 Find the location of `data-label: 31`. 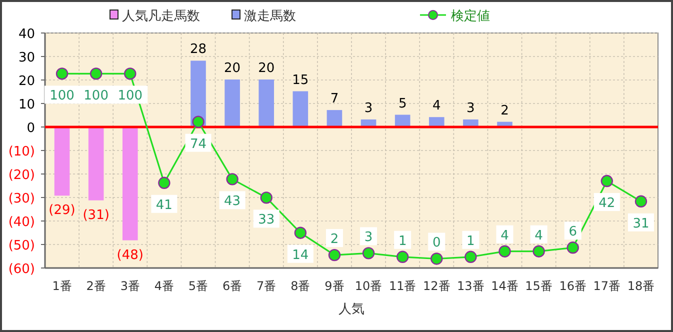

data-label: 31 is located at coordinates (641, 224).